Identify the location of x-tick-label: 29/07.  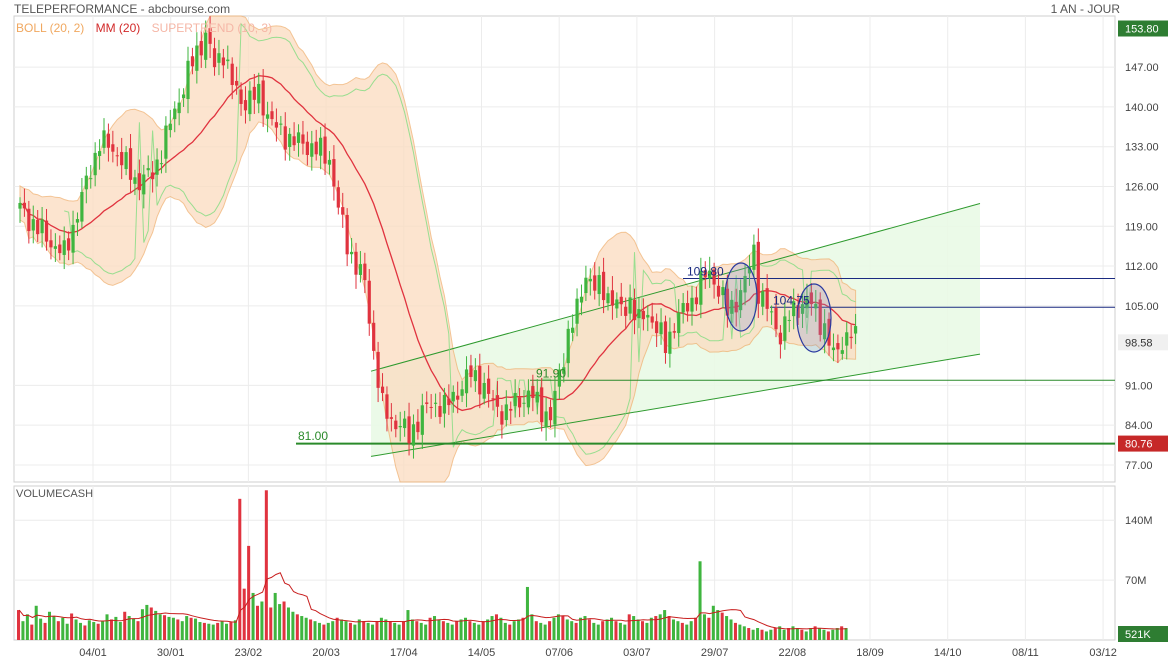
(715, 653).